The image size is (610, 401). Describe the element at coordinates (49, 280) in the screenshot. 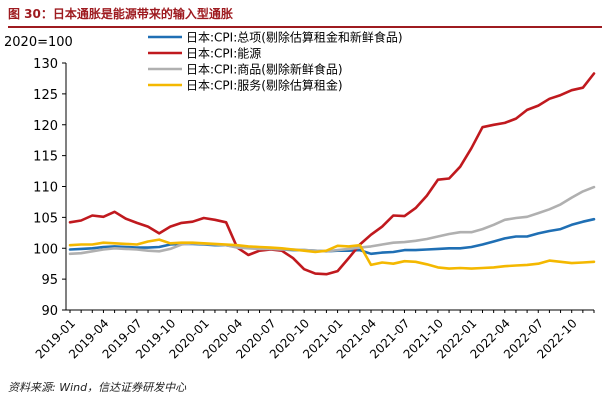

I see `y-tick-label: 95` at that location.